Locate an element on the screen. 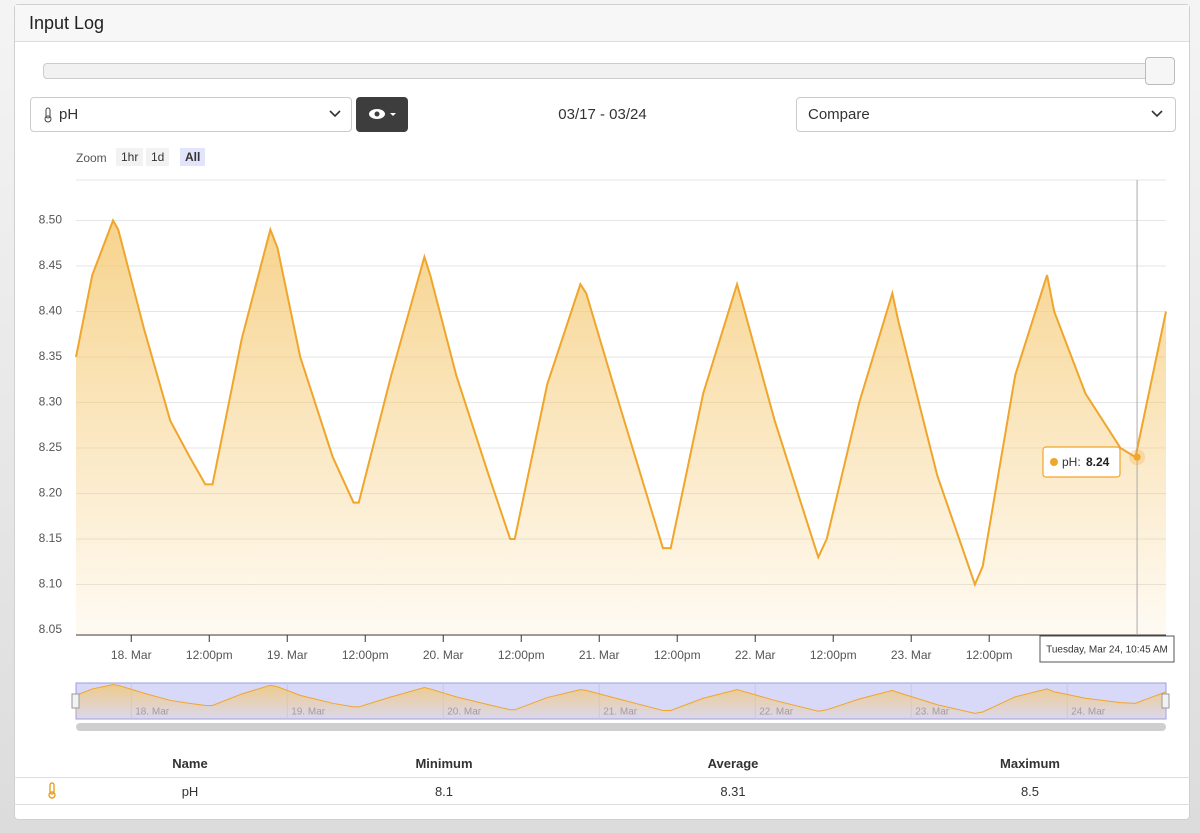 The width and height of the screenshot is (1200, 833). y-tick-label: 8.15 is located at coordinates (51, 538).